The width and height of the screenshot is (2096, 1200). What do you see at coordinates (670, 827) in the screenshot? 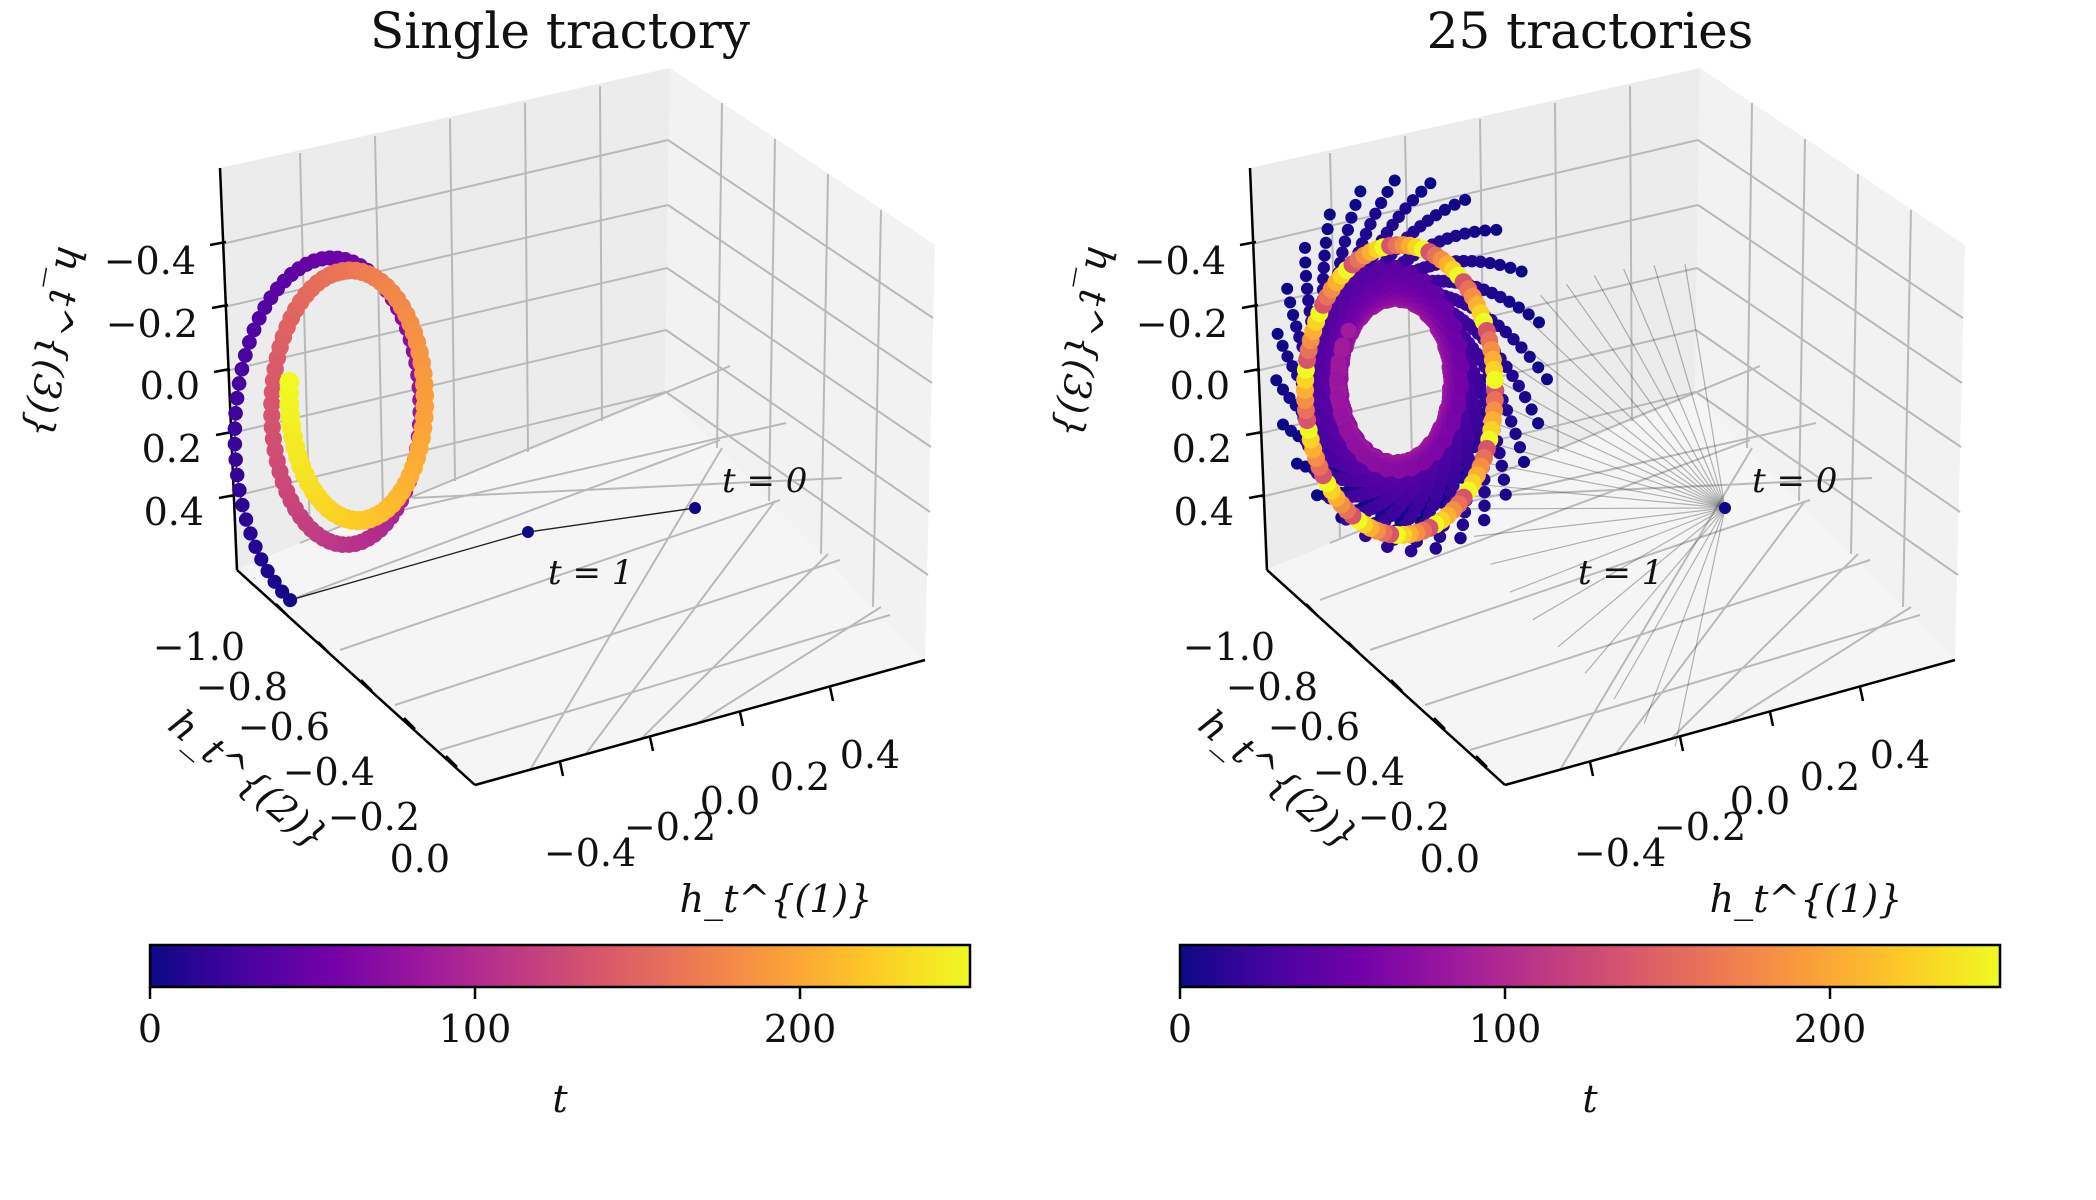
I see `x-tick-label: −0.2` at bounding box center [670, 827].